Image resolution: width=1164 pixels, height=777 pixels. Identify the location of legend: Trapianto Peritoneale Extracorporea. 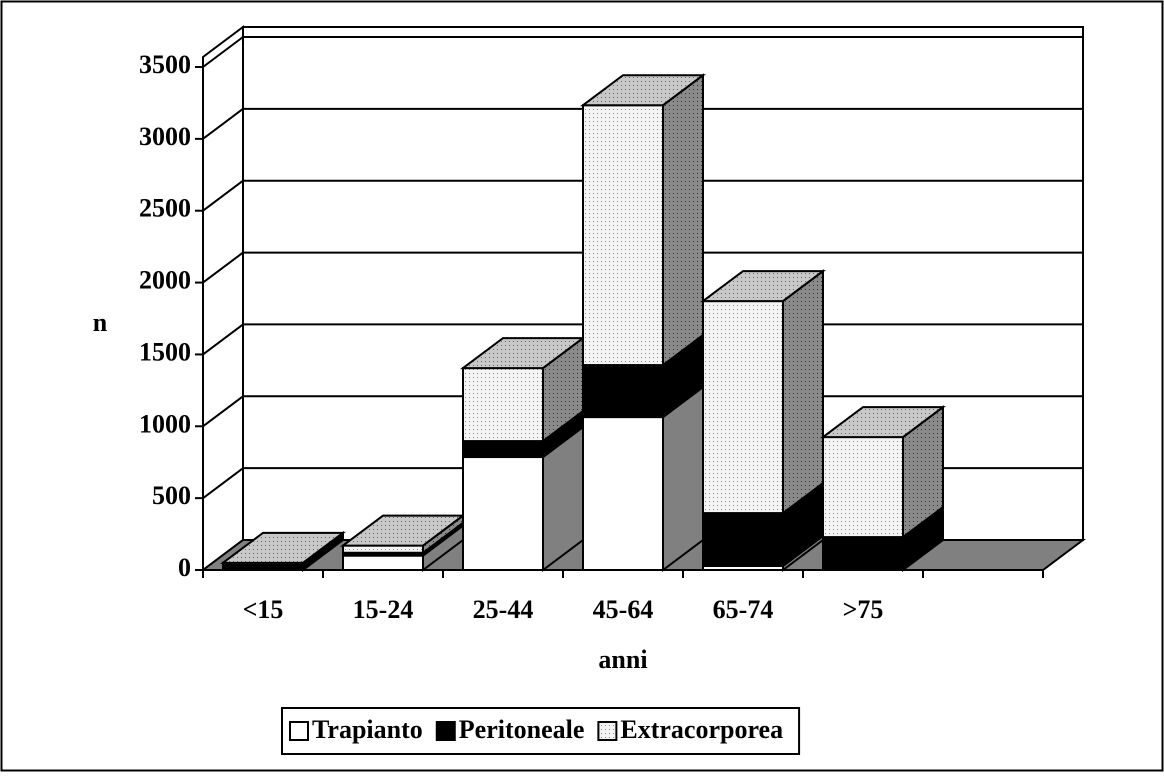
(541, 731).